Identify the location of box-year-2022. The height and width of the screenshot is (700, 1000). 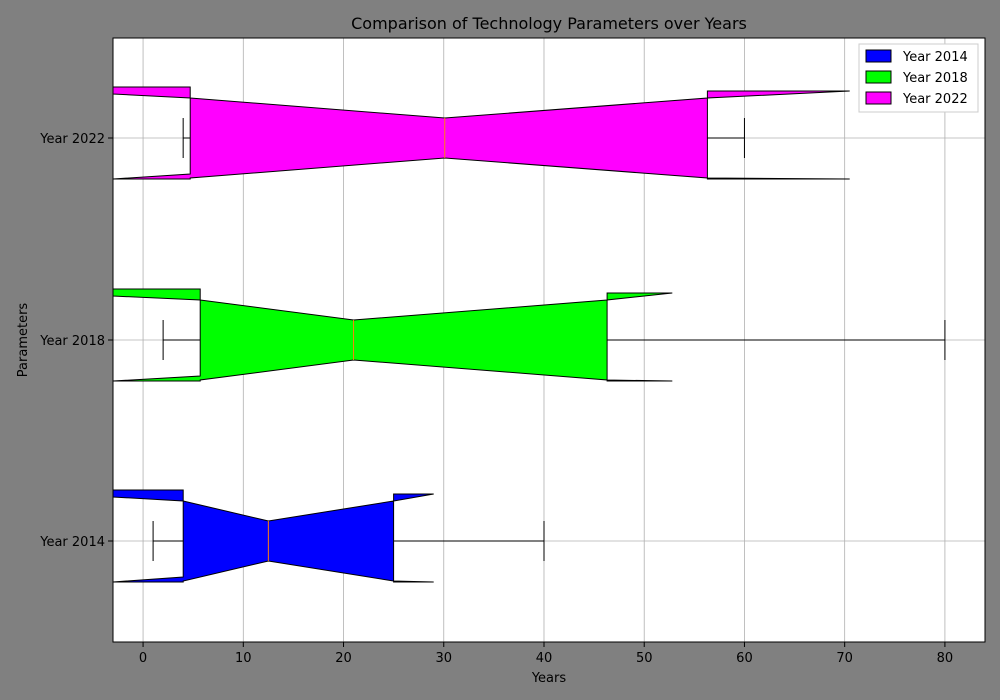
(481, 133).